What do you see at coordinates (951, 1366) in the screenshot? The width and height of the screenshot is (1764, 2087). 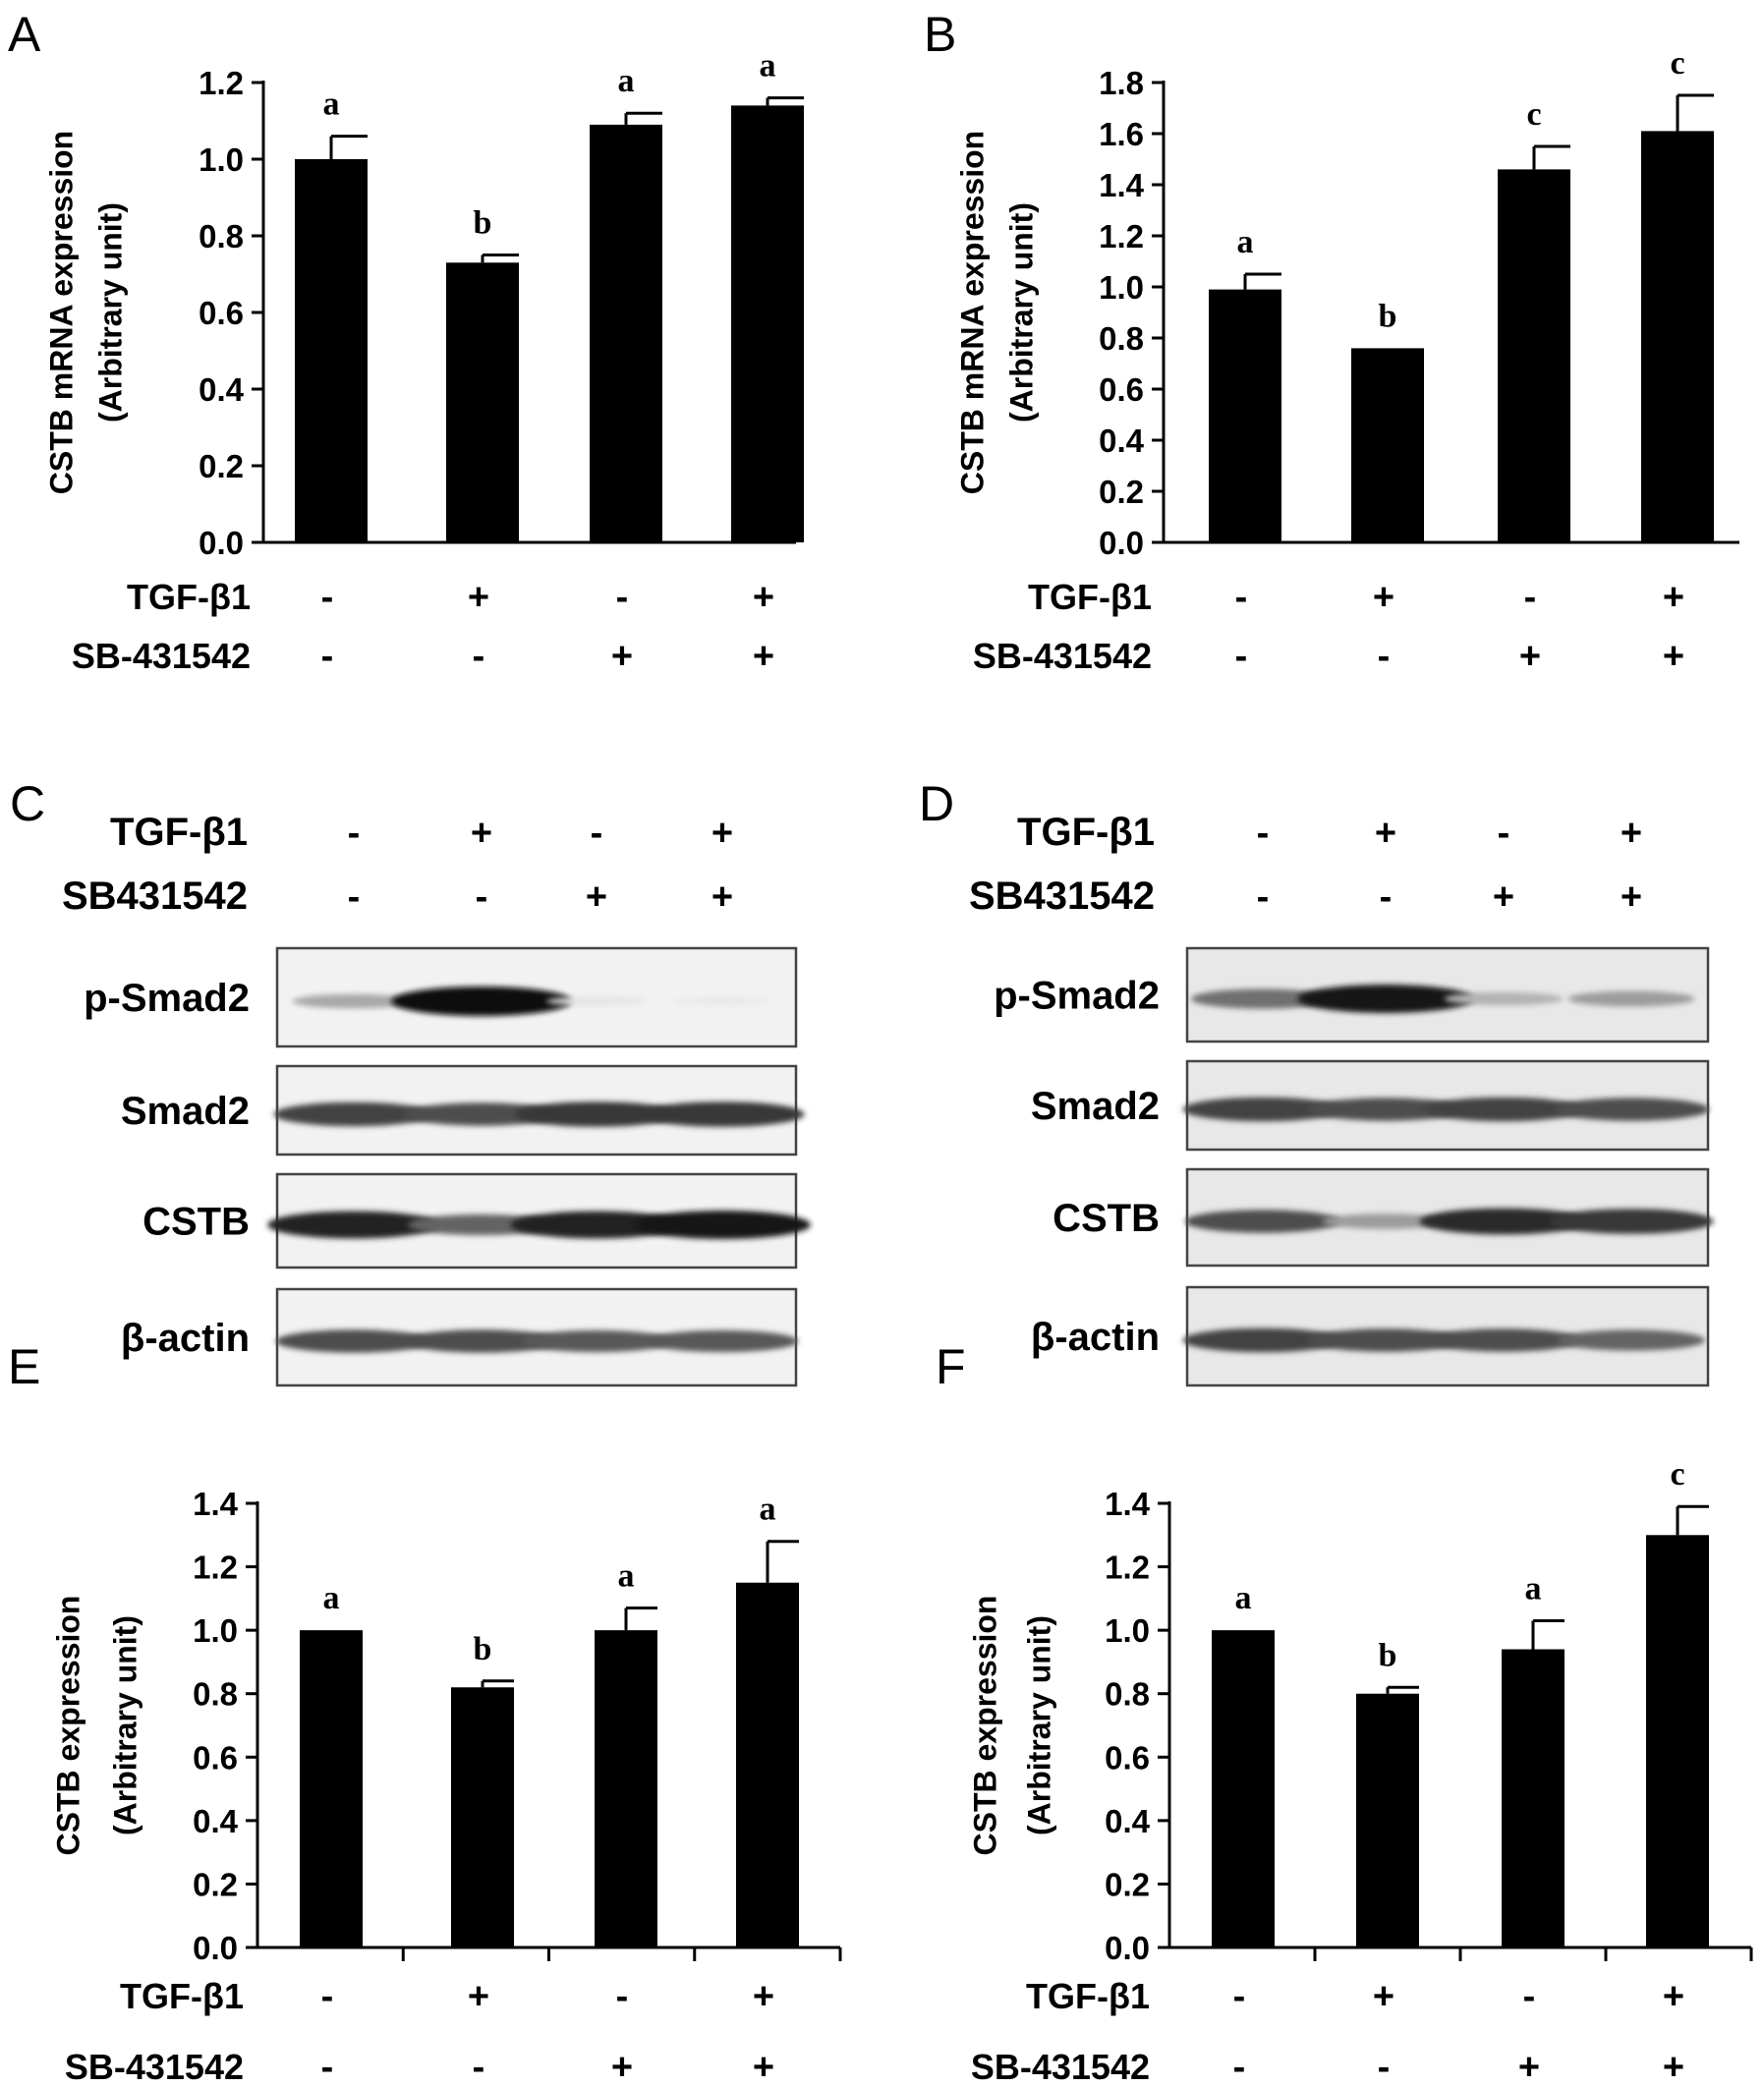 I see `panel-letter: F` at bounding box center [951, 1366].